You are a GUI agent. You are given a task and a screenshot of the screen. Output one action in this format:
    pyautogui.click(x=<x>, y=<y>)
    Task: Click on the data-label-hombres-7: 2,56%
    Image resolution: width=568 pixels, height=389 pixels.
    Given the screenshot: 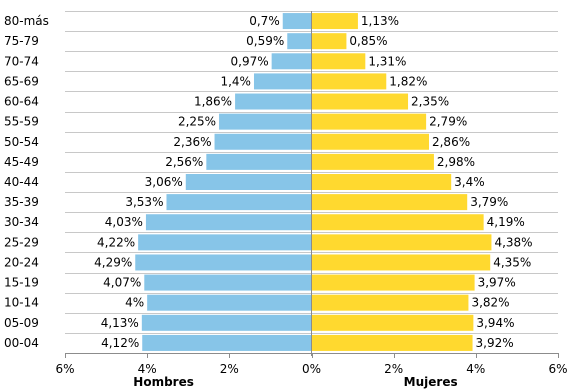 What is the action you would take?
    pyautogui.click(x=184, y=162)
    